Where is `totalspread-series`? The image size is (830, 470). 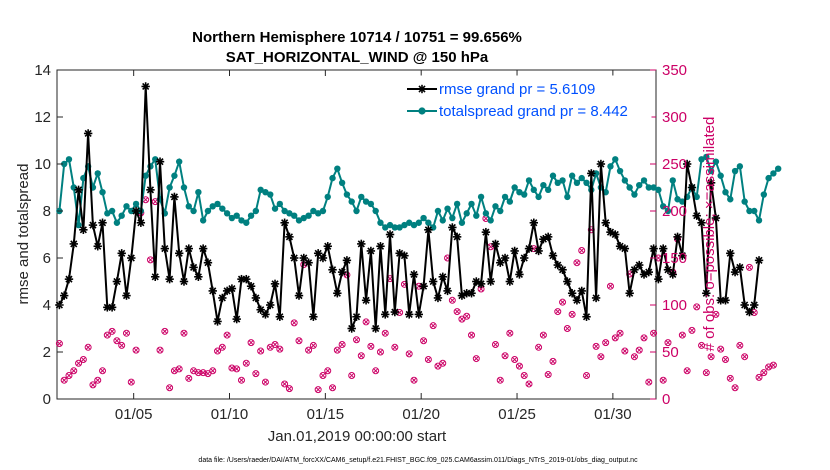 totalspread-series is located at coordinates (419, 192).